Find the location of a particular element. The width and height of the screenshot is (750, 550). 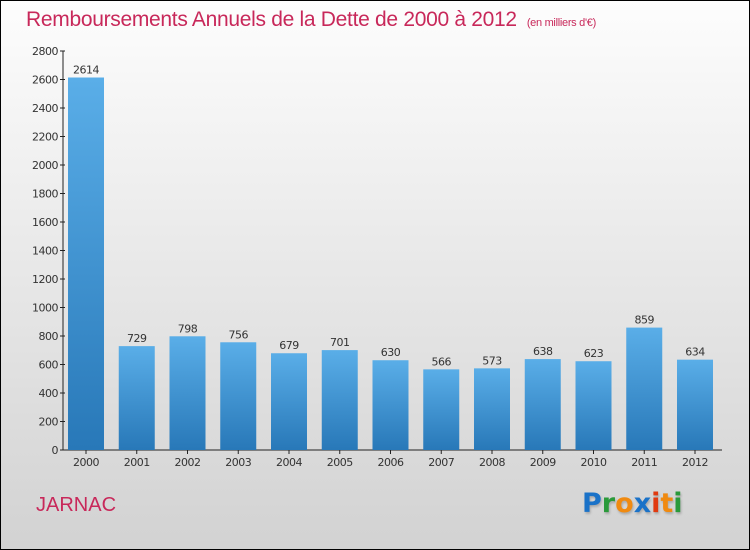

bar-2012 is located at coordinates (695, 404).